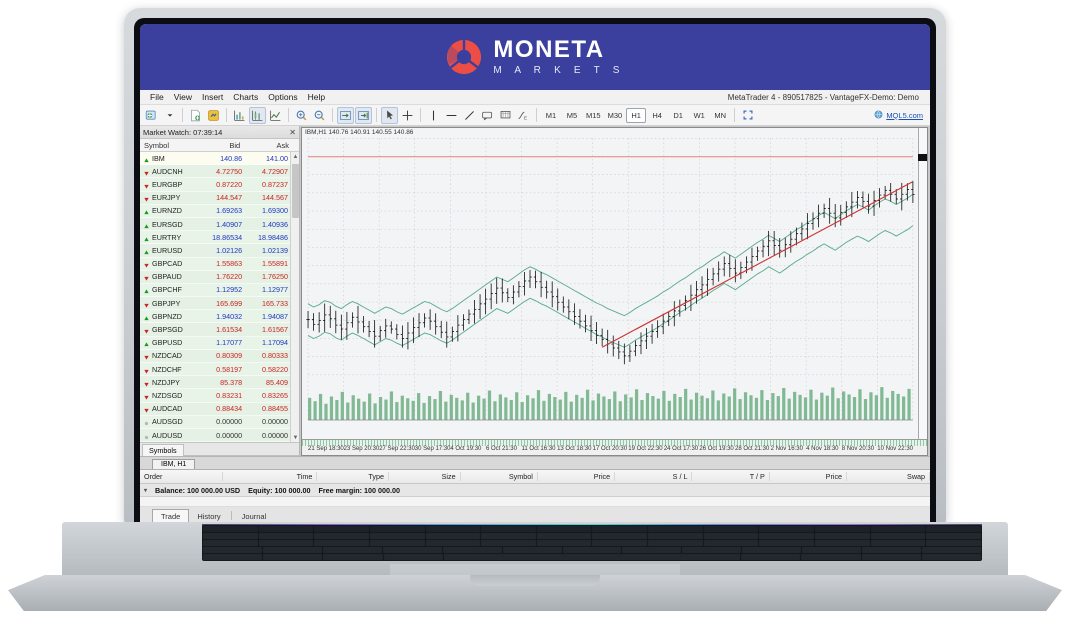 Image resolution: width=1070 pixels, height=633 pixels. I want to click on market-watch-row: GBPJPY 165.699 165.733, so click(219, 304).